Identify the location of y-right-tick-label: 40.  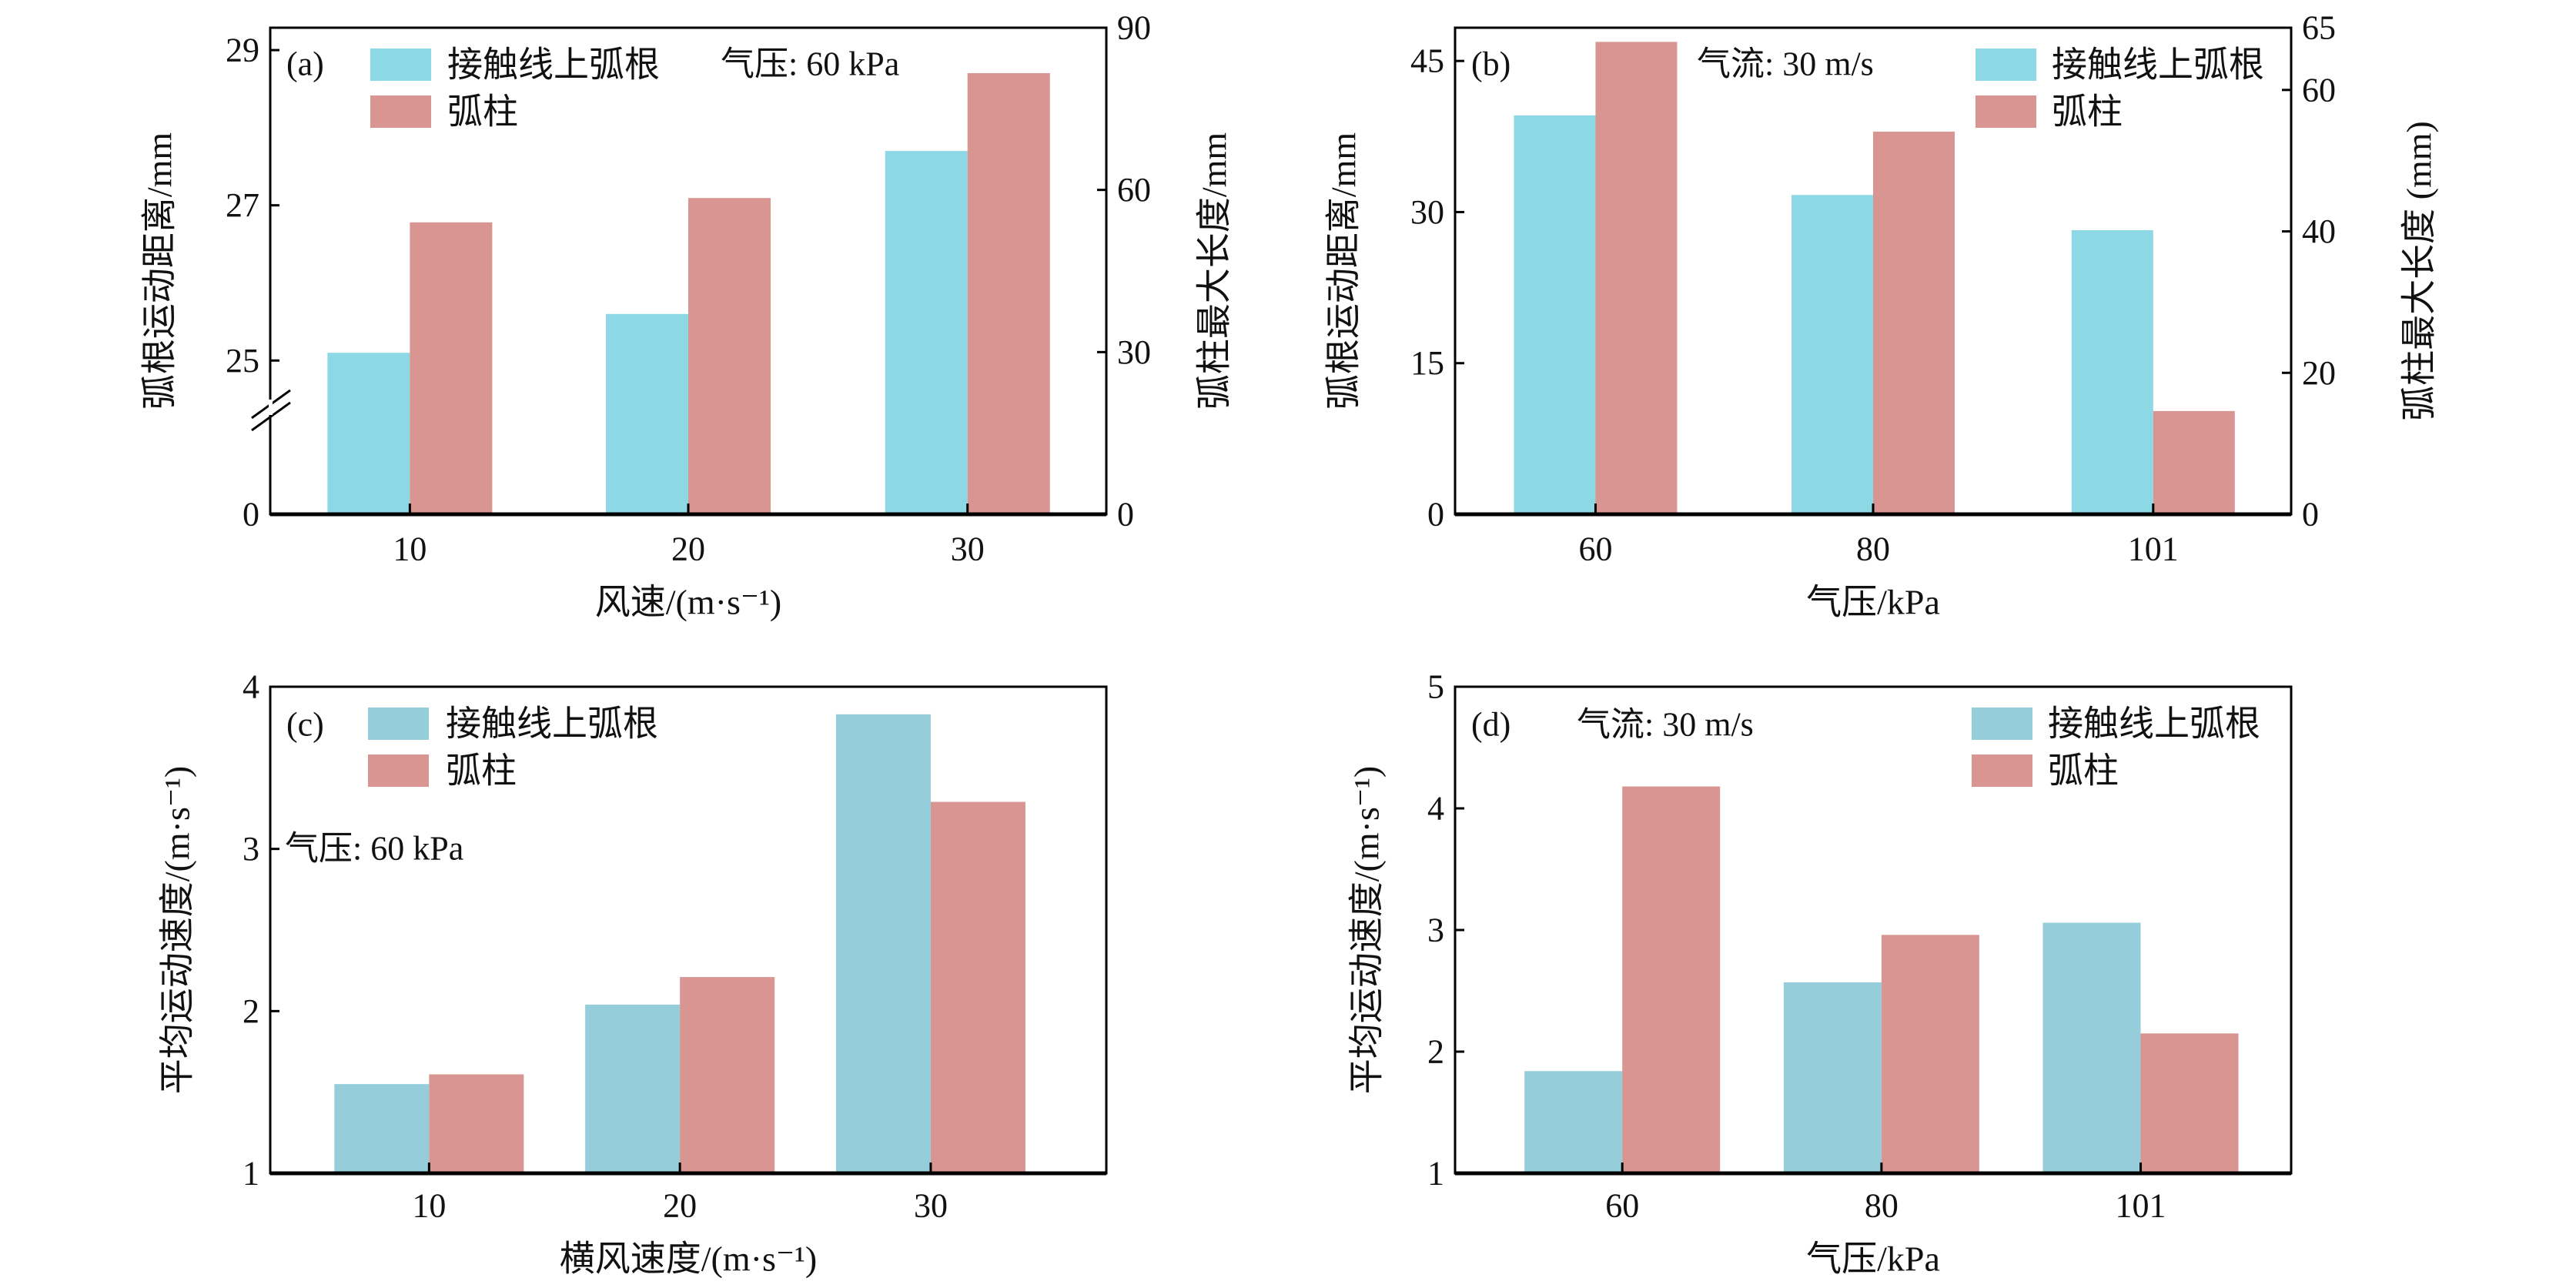
(2319, 231).